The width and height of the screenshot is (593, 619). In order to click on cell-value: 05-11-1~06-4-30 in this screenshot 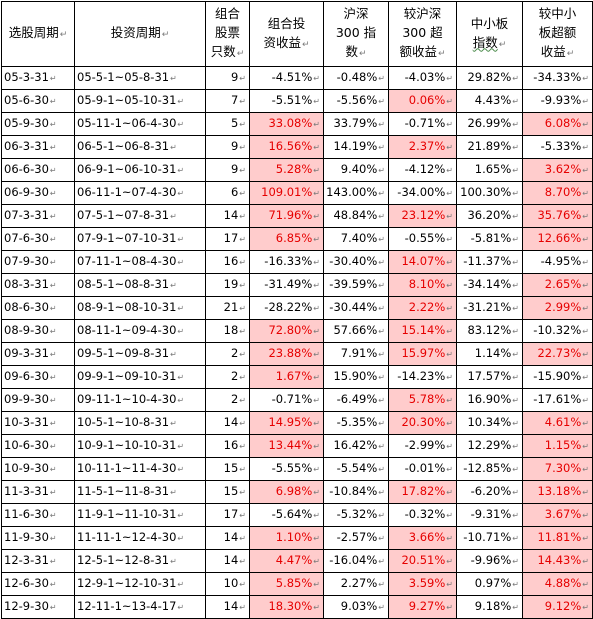, I will do `click(127, 123)`.